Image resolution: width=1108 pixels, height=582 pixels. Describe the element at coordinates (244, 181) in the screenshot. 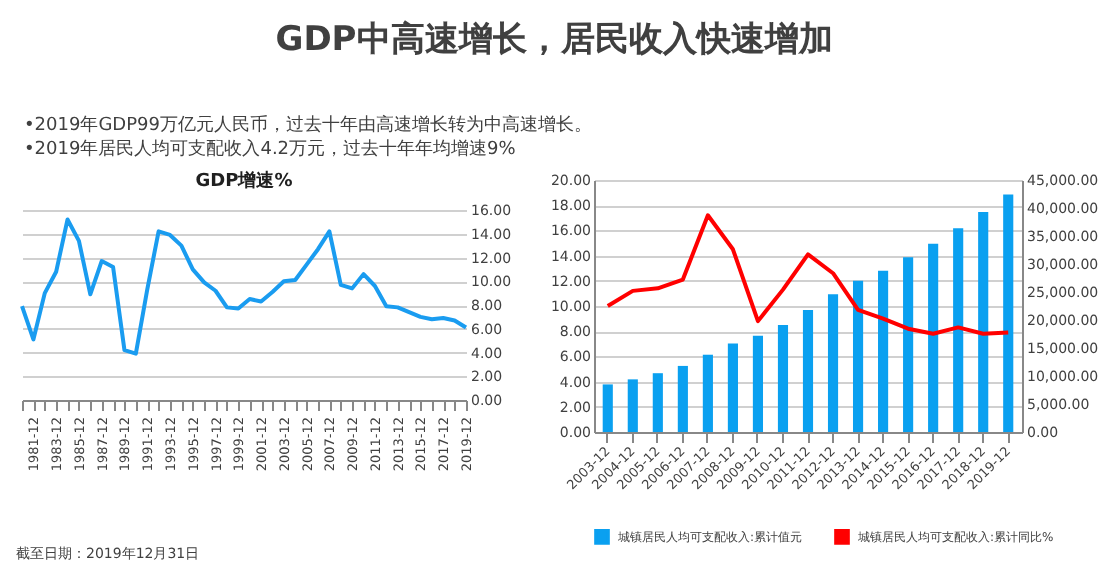

I see `chart-title: GDP增速%` at that location.